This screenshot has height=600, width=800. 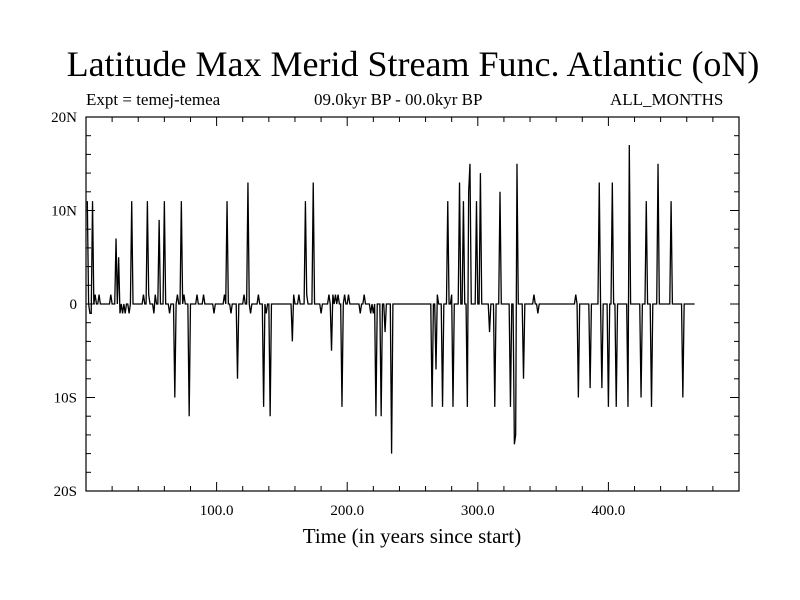 I want to click on x-tick-label: 100.0, so click(x=217, y=511).